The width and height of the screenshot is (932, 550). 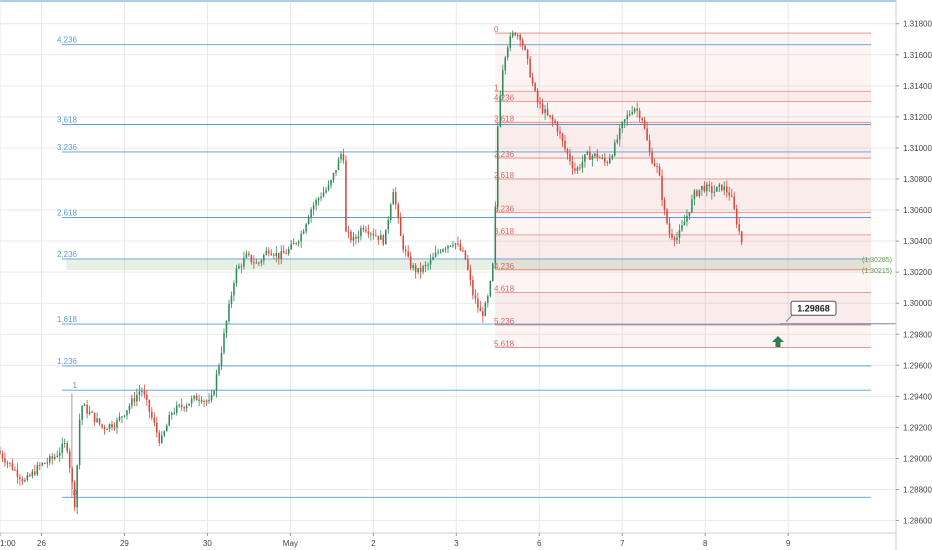 I want to click on up-arrow-icon, so click(x=778, y=342).